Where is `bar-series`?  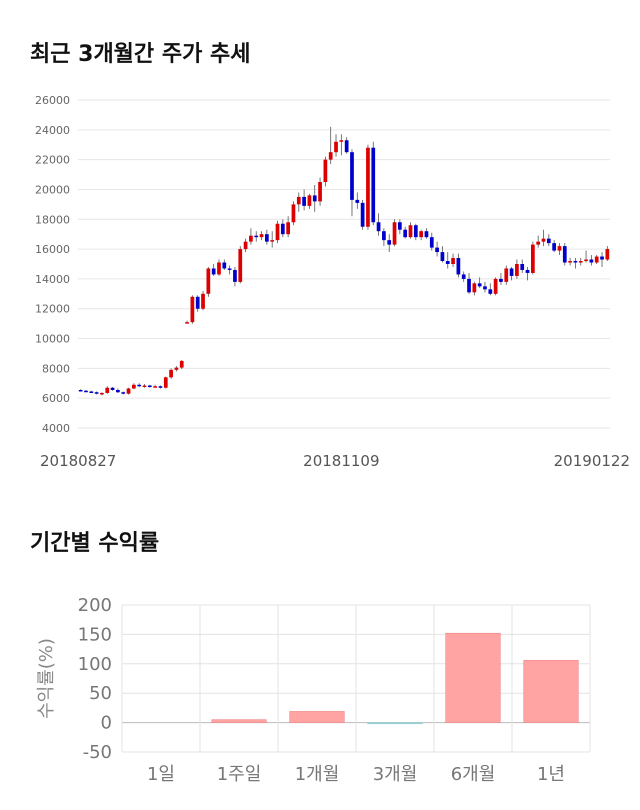 bar-series is located at coordinates (395, 678).